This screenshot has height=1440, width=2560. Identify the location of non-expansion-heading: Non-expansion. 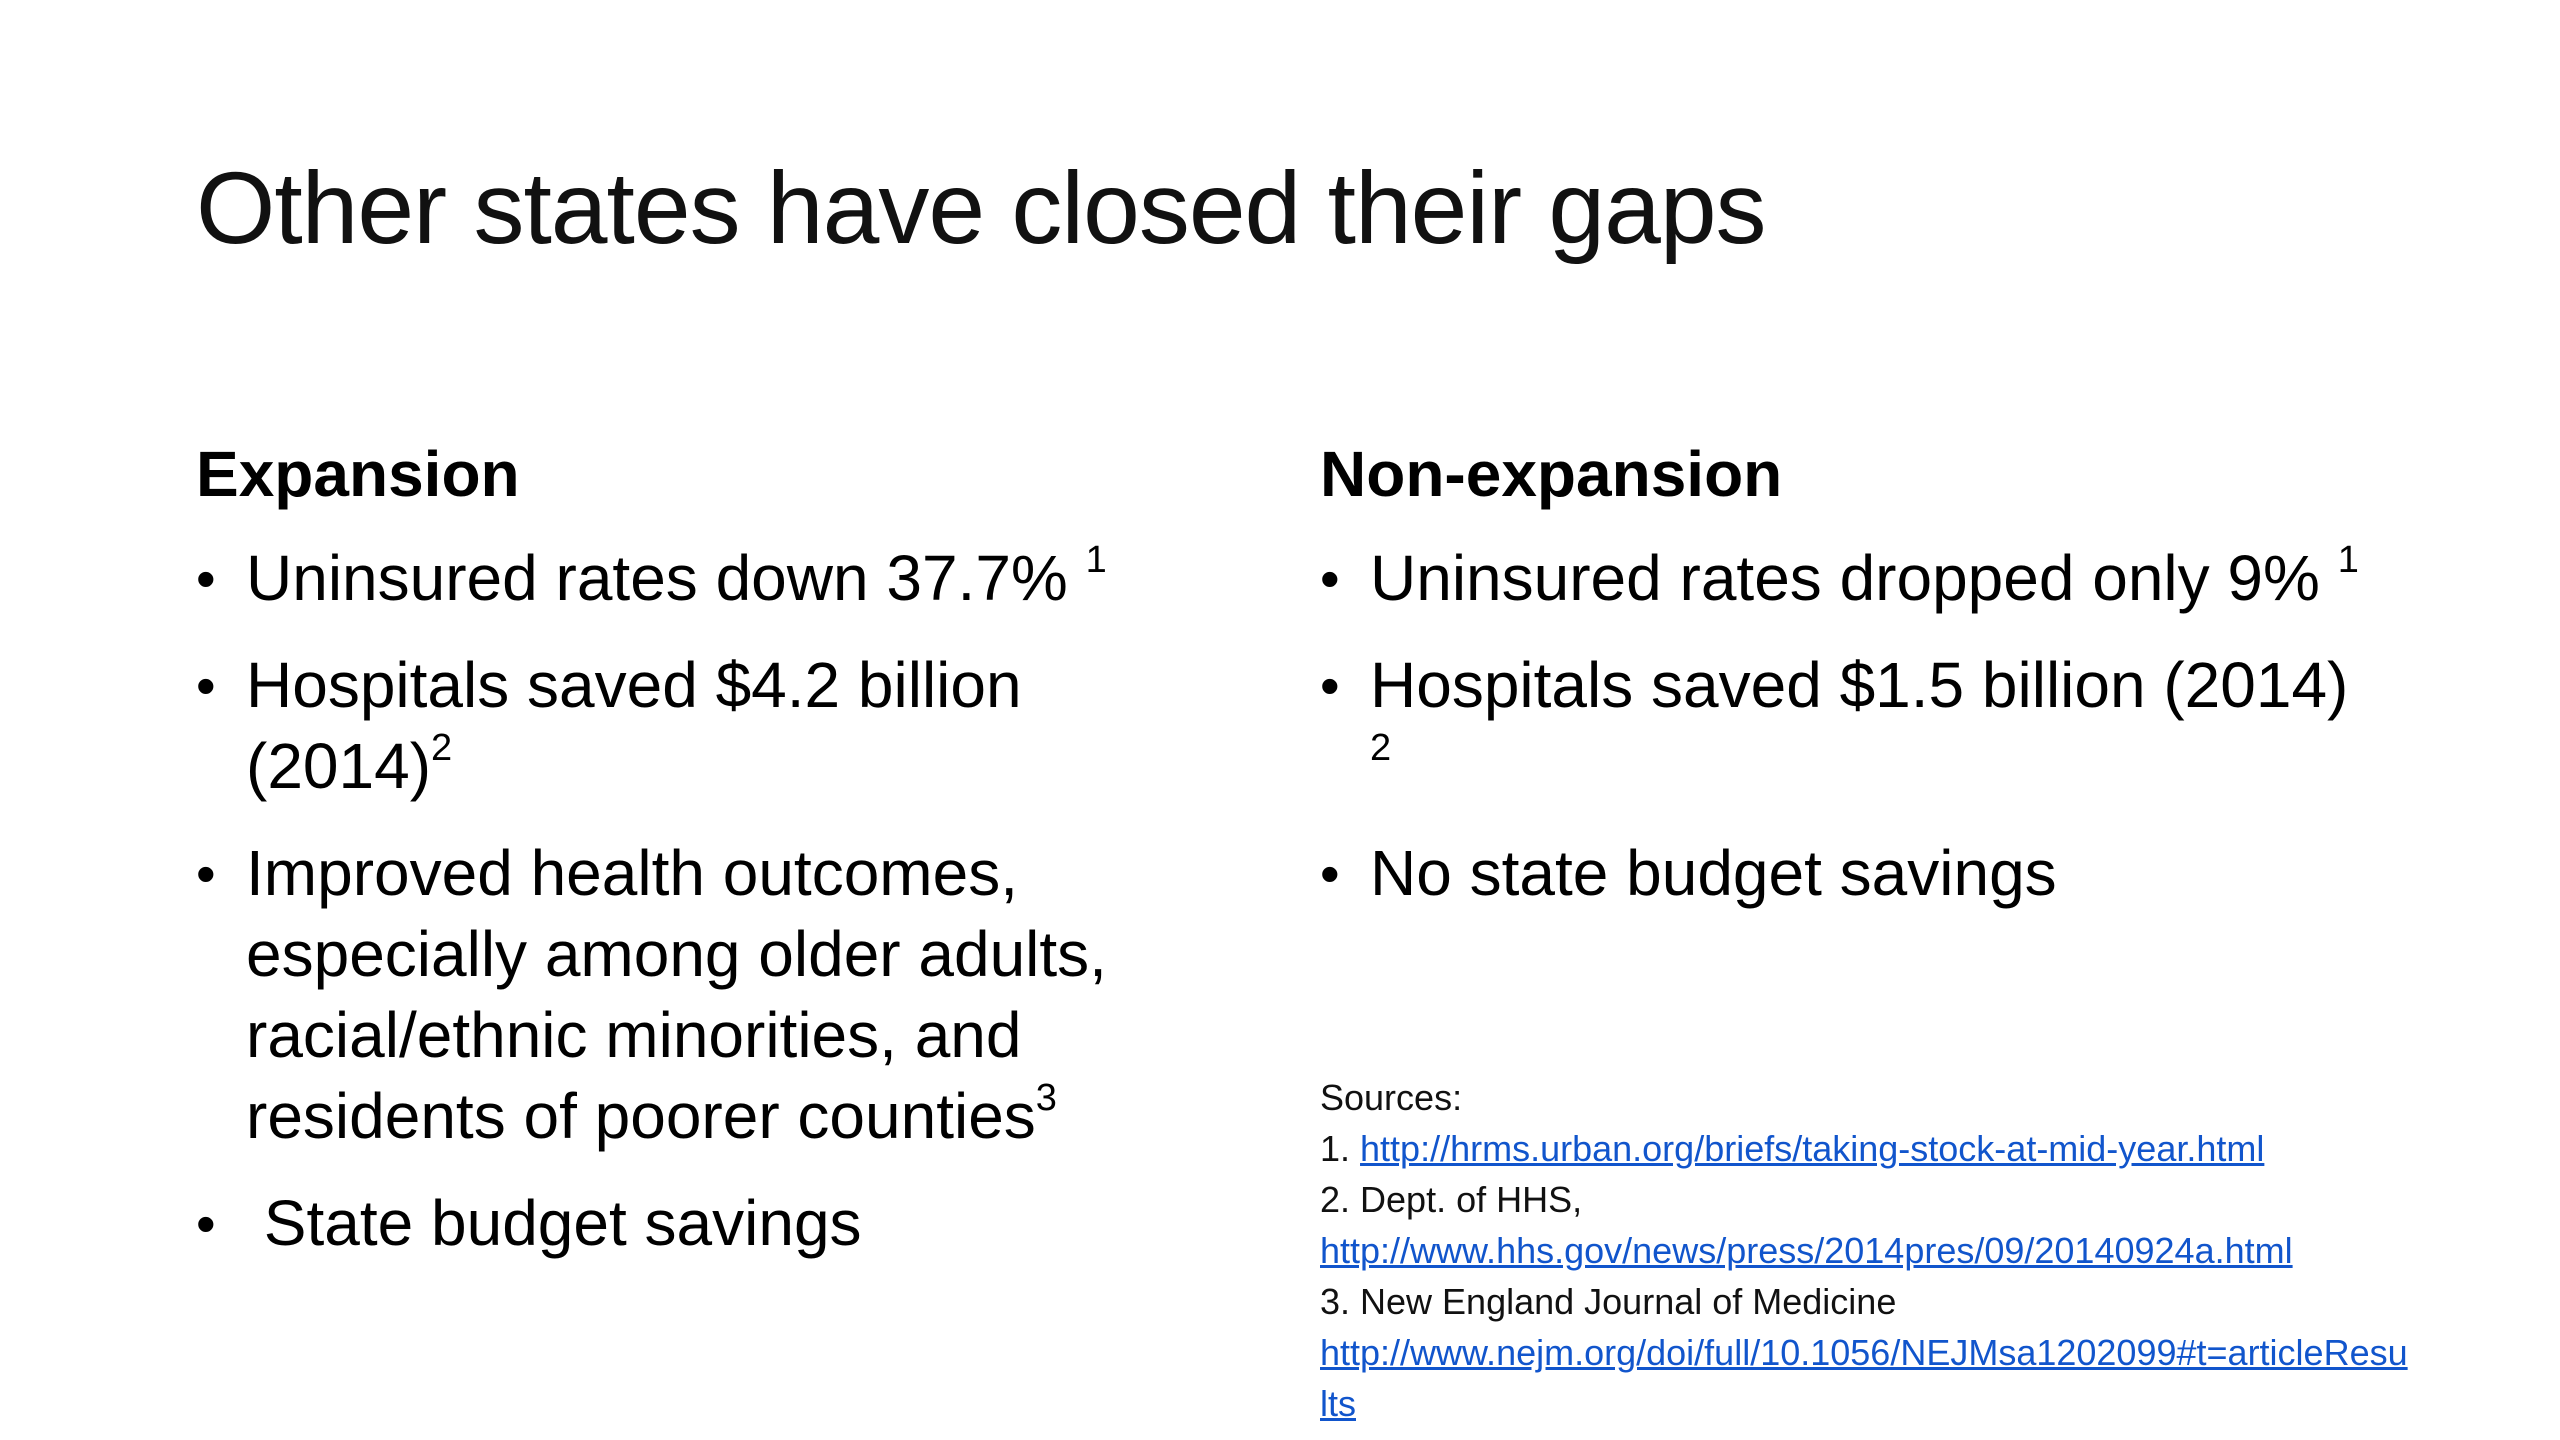
(1551, 474).